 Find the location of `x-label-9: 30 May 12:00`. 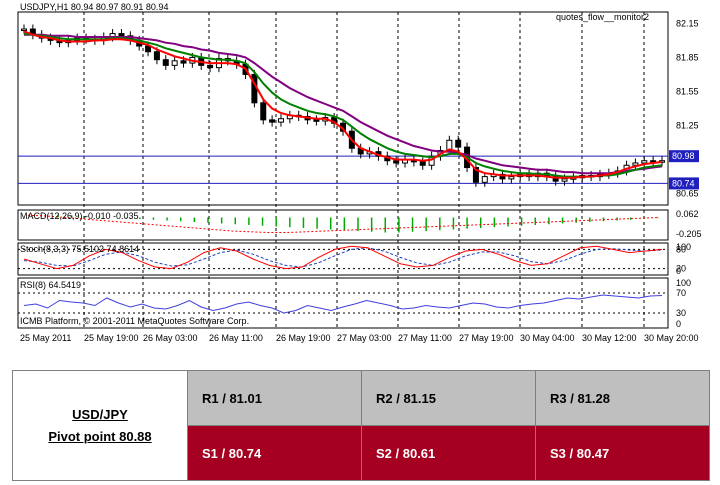

x-label-9: 30 May 12:00 is located at coordinates (609, 338).